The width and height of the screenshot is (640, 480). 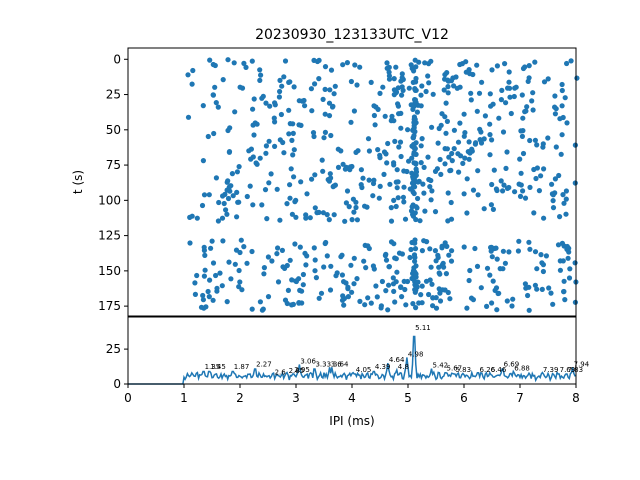 What do you see at coordinates (352, 398) in the screenshot?
I see `x-tick-label: 4` at bounding box center [352, 398].